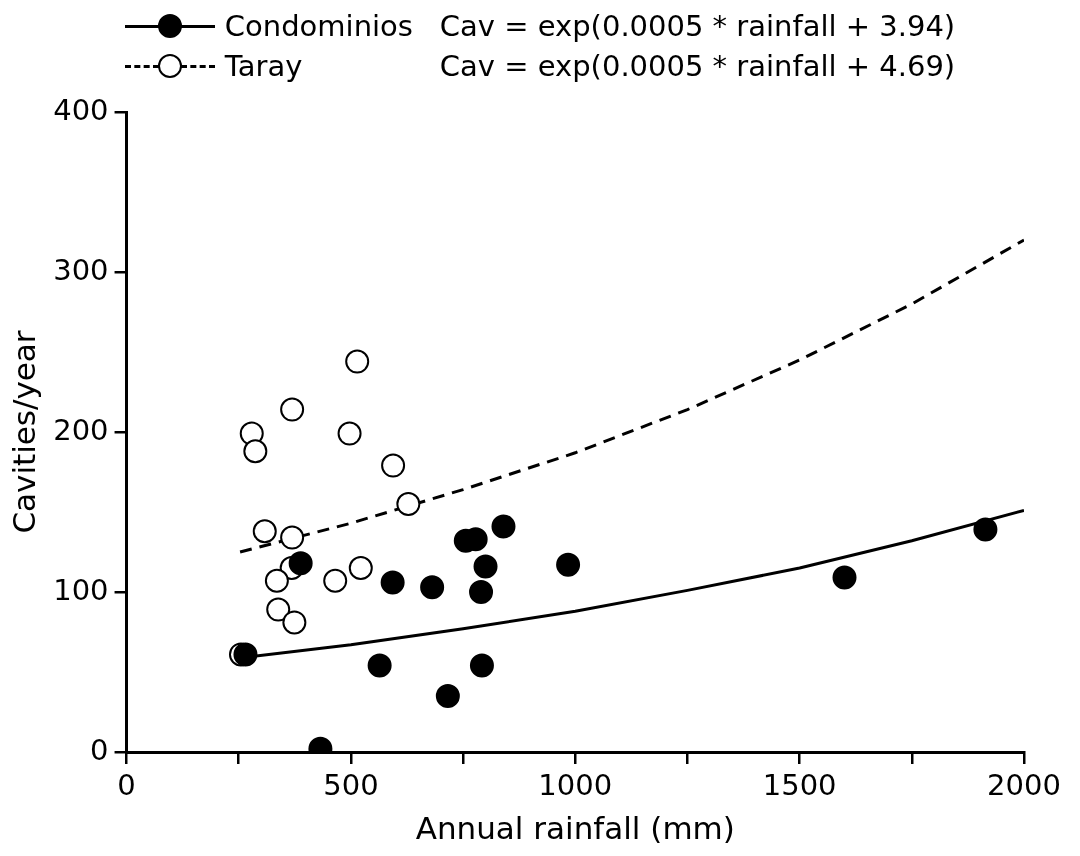 The image size is (1080, 856). Describe the element at coordinates (1024, 784) in the screenshot. I see `x-tick-label: 2000` at that location.